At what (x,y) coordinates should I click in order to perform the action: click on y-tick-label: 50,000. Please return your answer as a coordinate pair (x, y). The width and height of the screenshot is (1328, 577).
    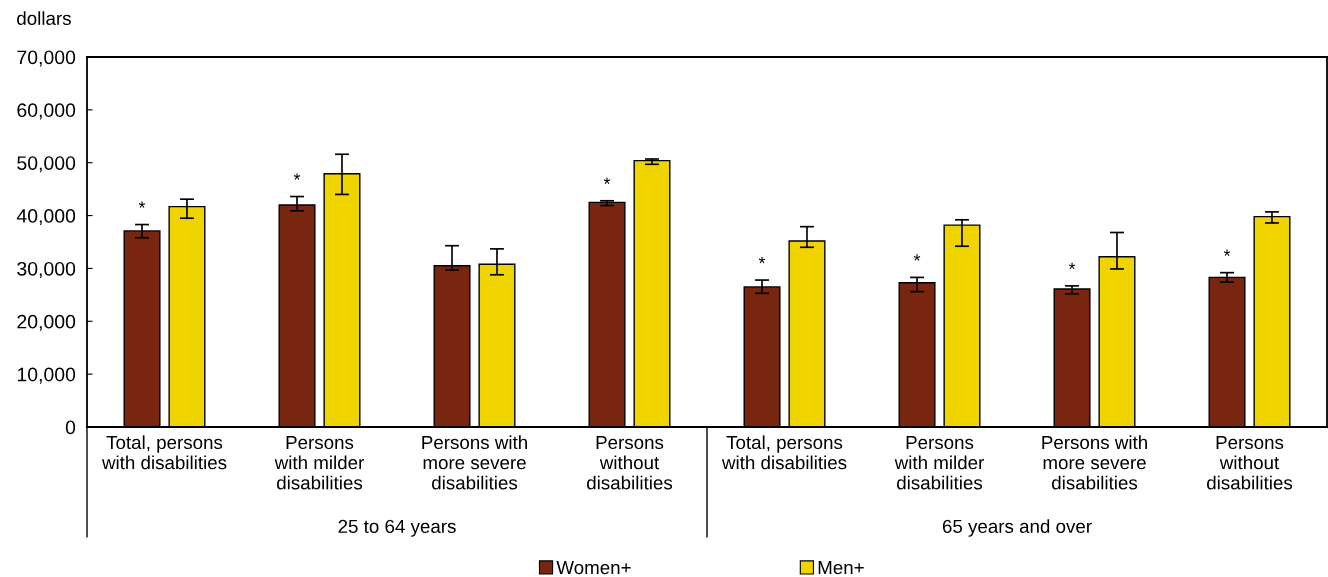
    Looking at the image, I should click on (46, 164).